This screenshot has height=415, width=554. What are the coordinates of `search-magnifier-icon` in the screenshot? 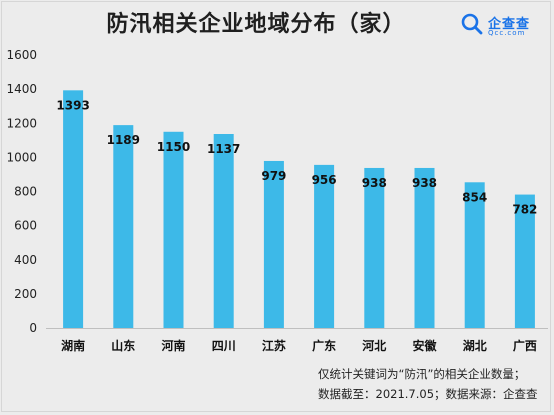 It's located at (472, 24).